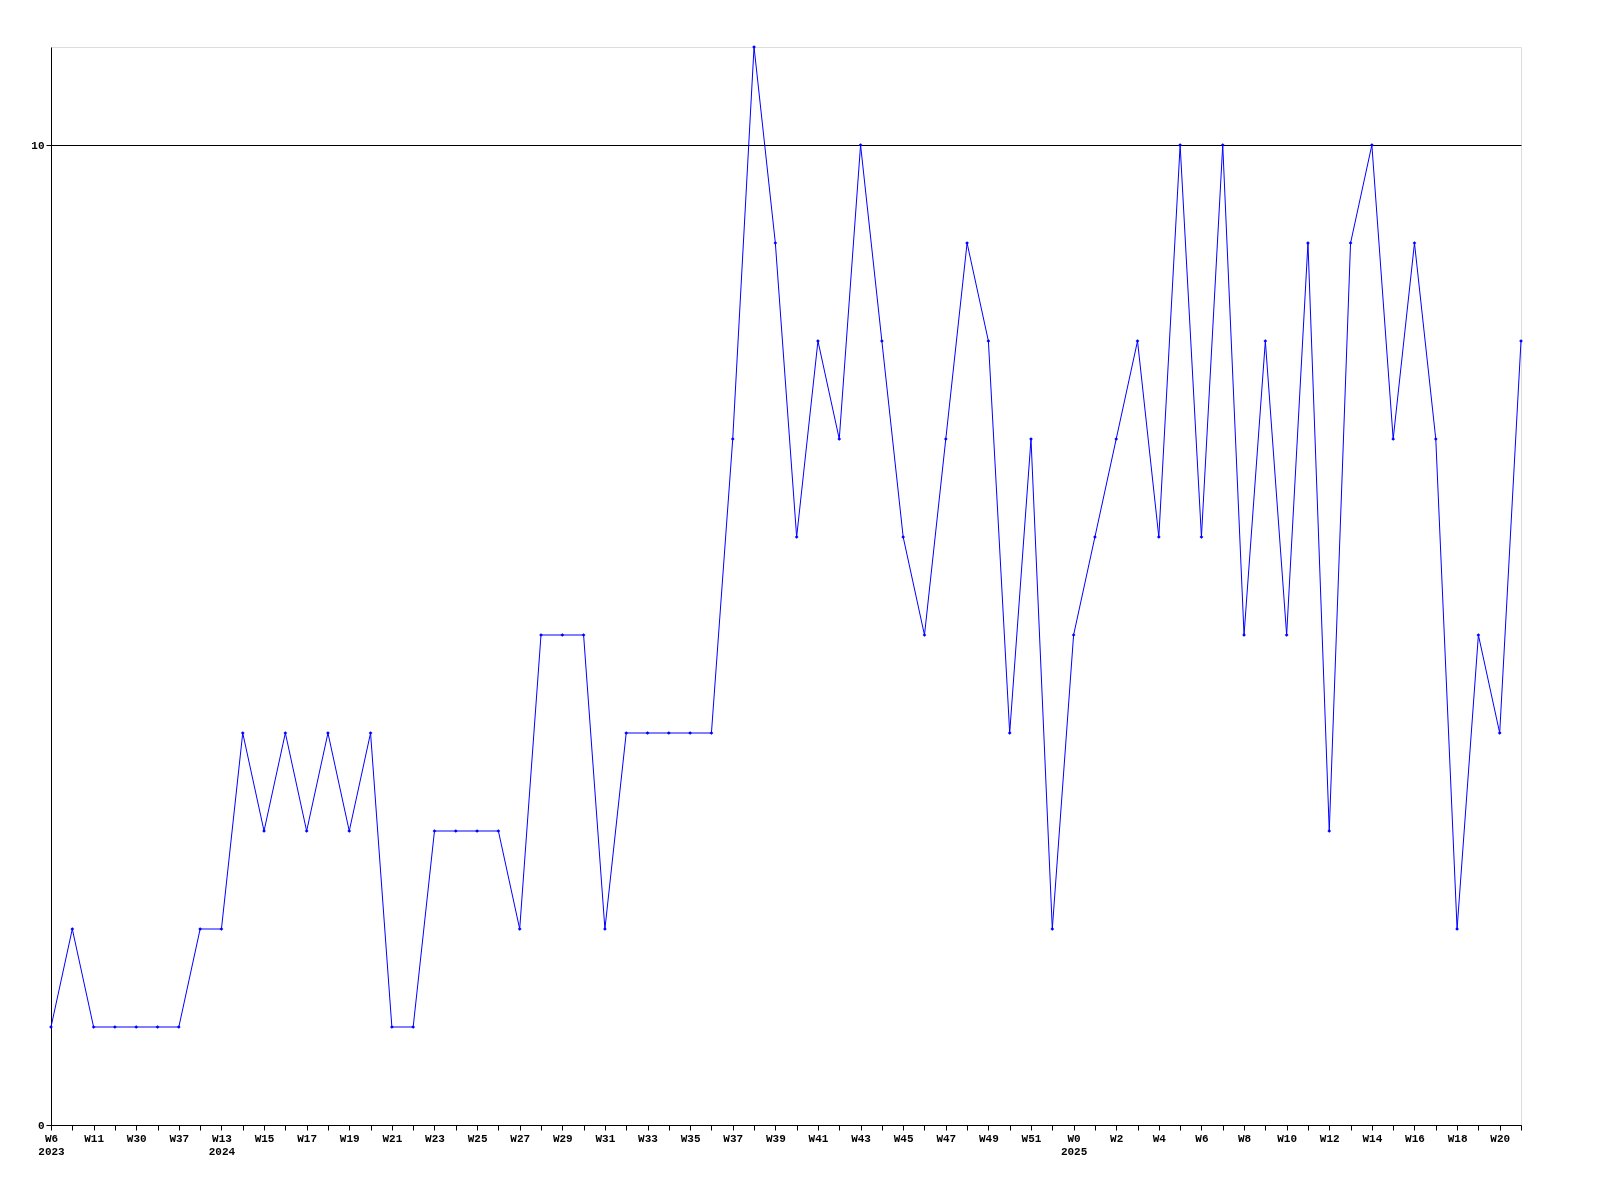  I want to click on x-tick-label: W18, so click(1457, 1138).